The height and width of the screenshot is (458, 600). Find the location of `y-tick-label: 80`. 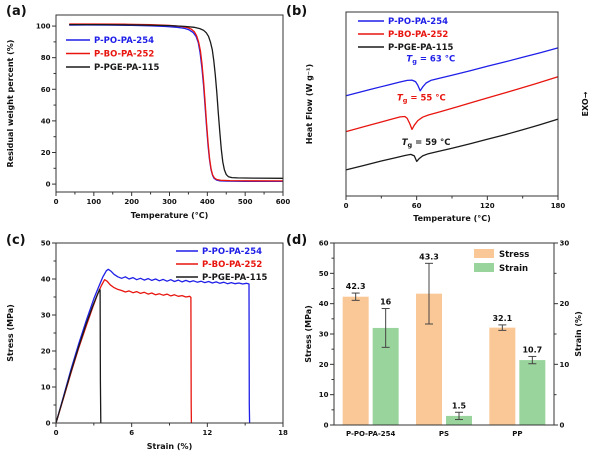

y-tick-label: 80 is located at coordinates (46, 58).